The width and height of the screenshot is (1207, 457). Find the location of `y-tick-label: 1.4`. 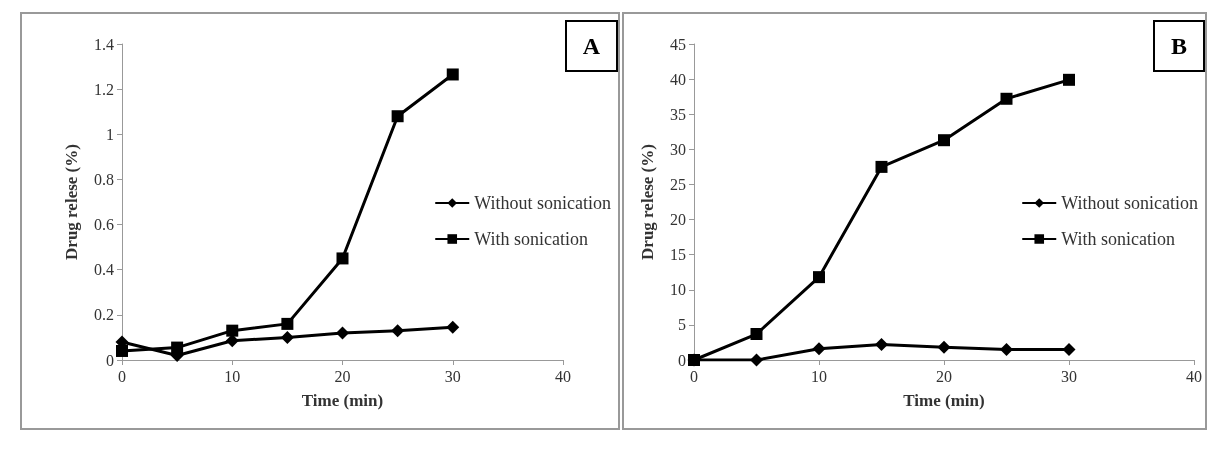

y-tick-label: 1.4 is located at coordinates (104, 44).